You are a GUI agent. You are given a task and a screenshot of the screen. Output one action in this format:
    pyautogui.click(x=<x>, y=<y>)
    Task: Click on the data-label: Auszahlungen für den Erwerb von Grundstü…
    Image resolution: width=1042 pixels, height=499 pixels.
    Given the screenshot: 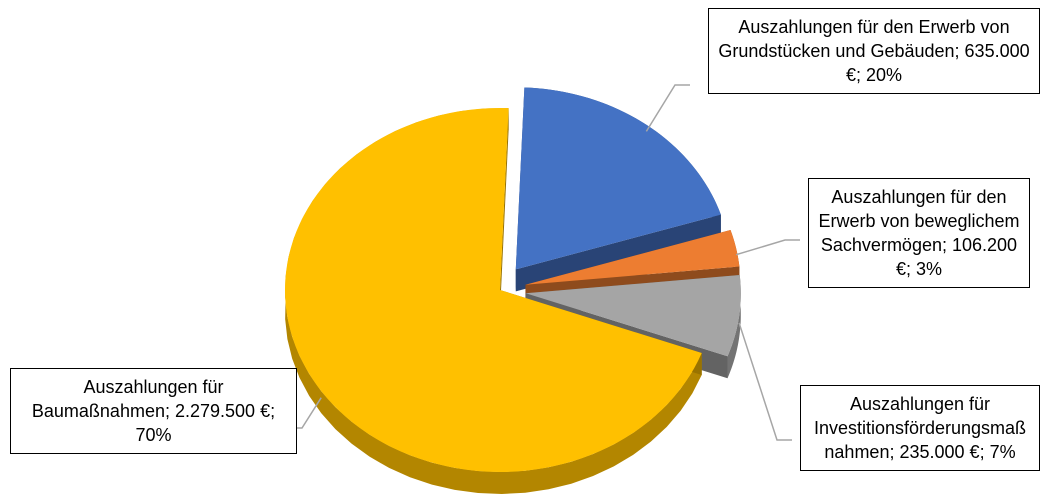 What is the action you would take?
    pyautogui.click(x=874, y=51)
    